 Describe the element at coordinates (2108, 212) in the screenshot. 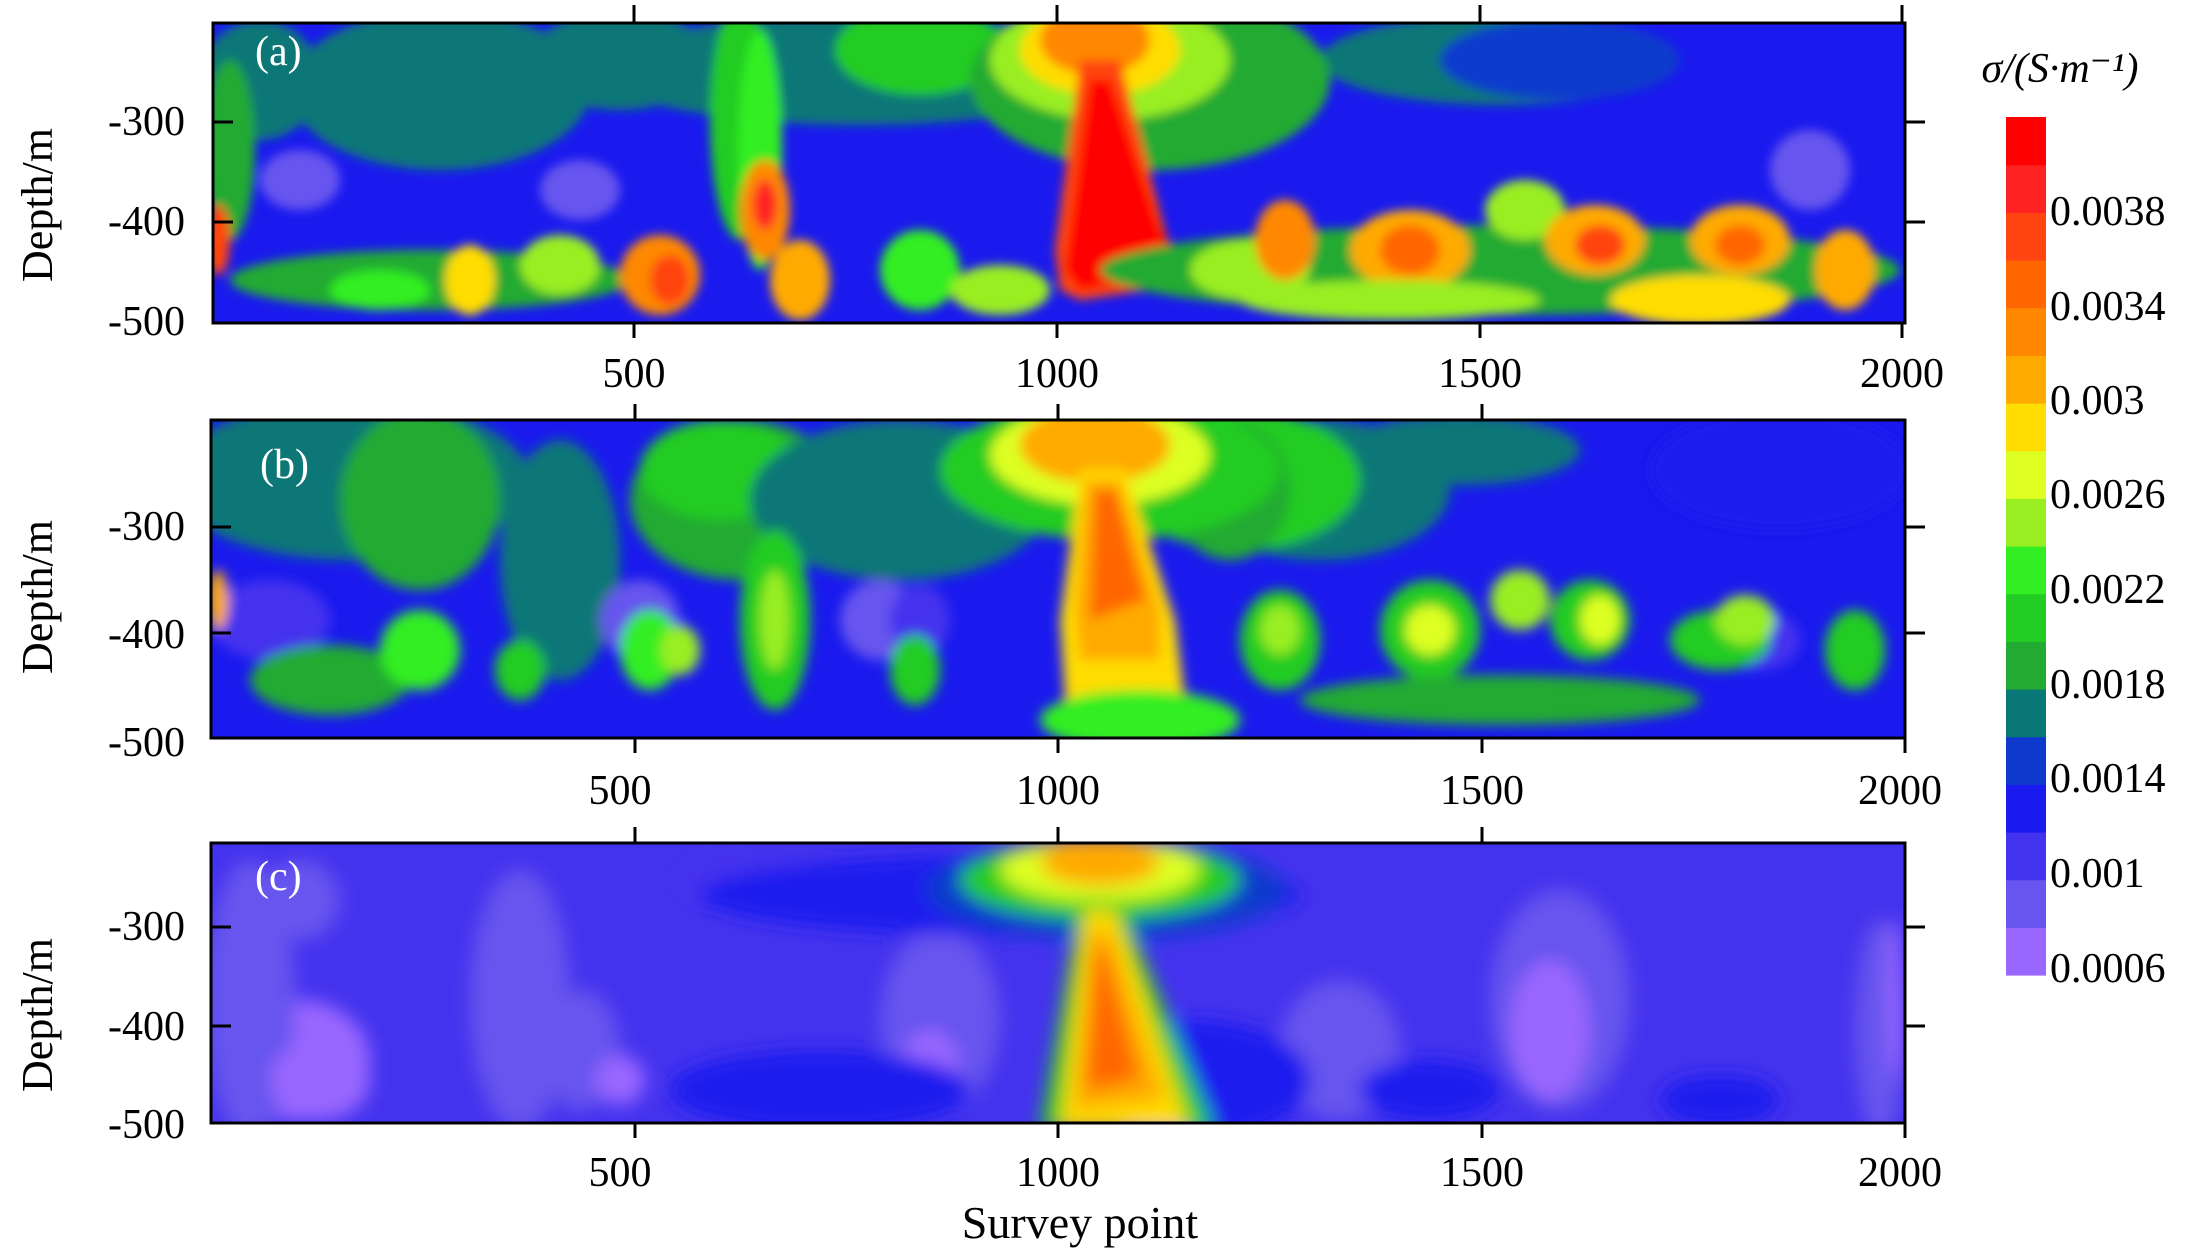

I see `colorbar-tick-label: 0.0038` at that location.